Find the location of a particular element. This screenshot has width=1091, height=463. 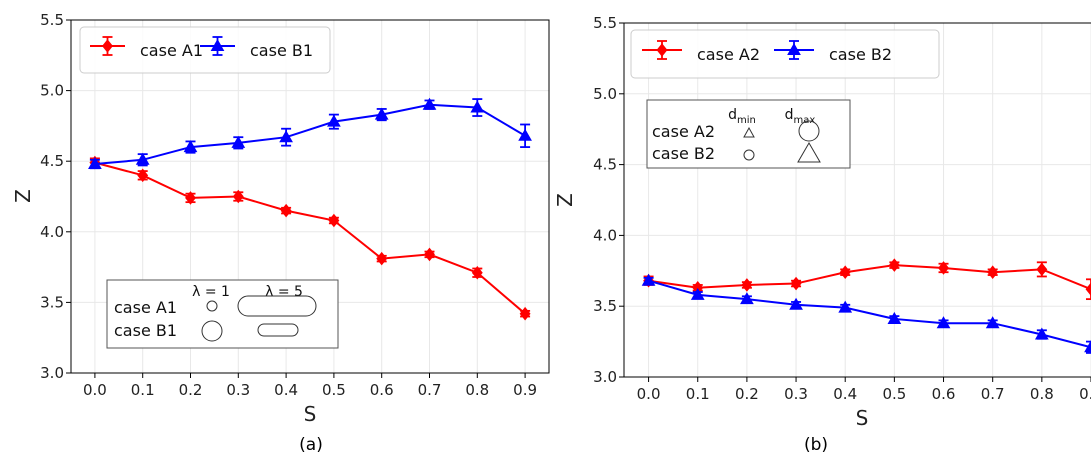

legend-marker-case-b1 is located at coordinates (217, 44).